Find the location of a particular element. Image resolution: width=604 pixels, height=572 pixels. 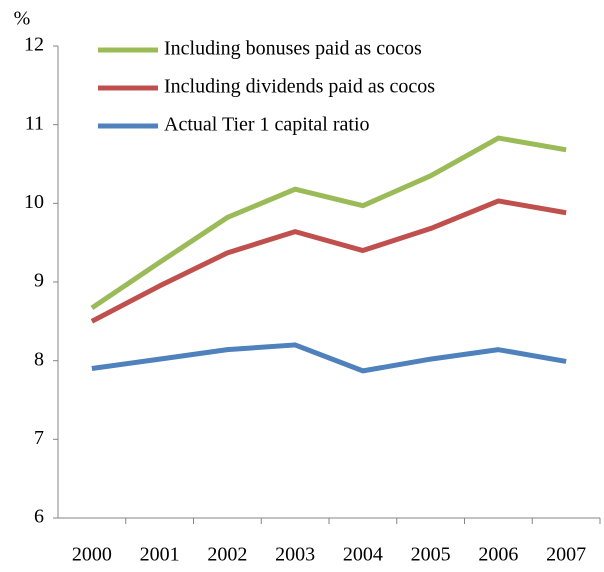

x-tick-label: 2006 is located at coordinates (498, 555).